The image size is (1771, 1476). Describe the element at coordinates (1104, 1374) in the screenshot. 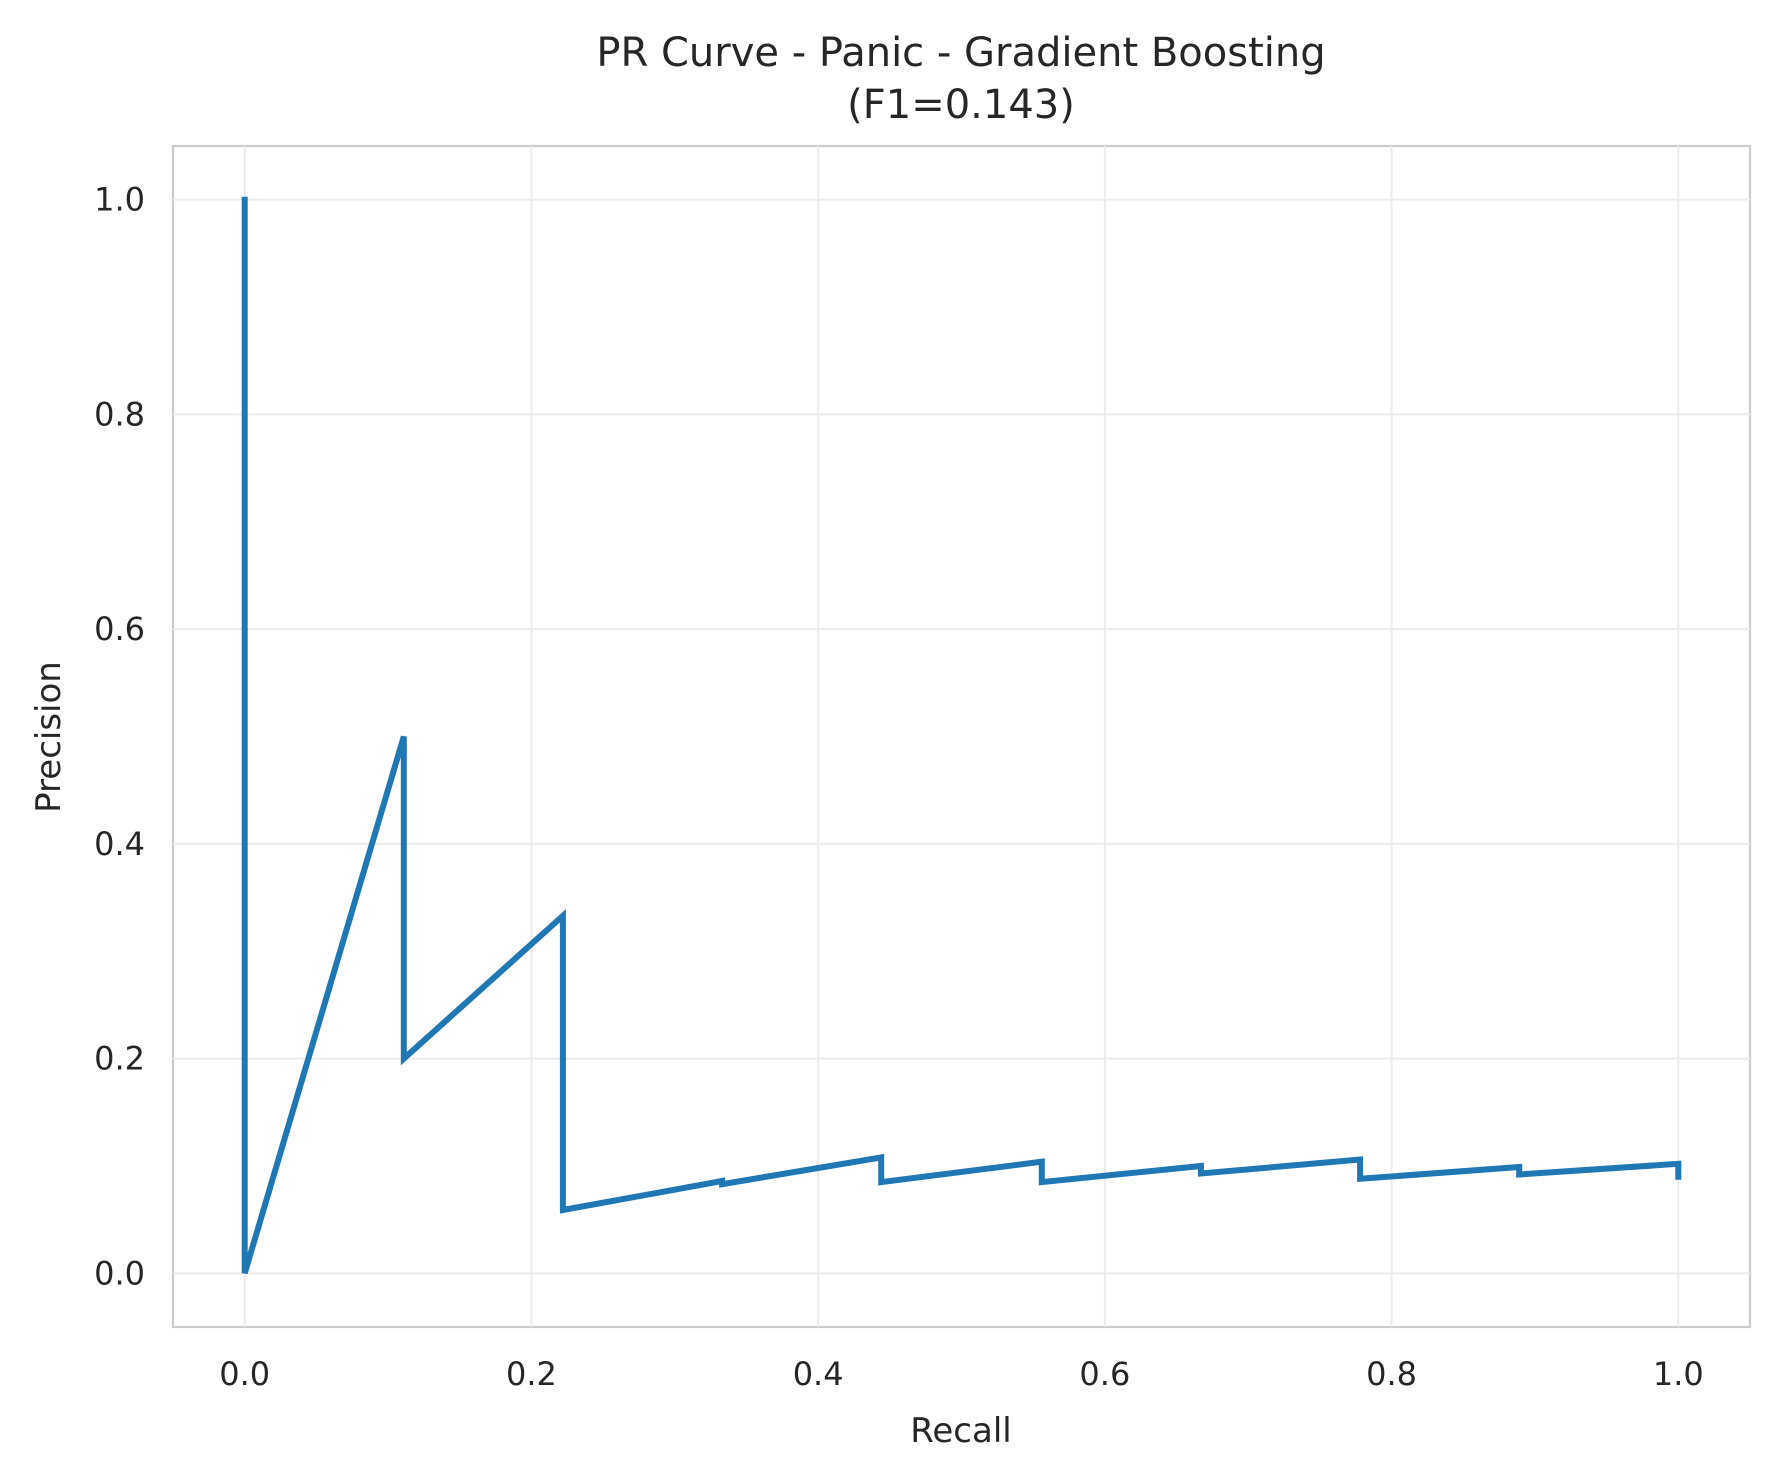

I see `x-tick-label: 0.6` at that location.